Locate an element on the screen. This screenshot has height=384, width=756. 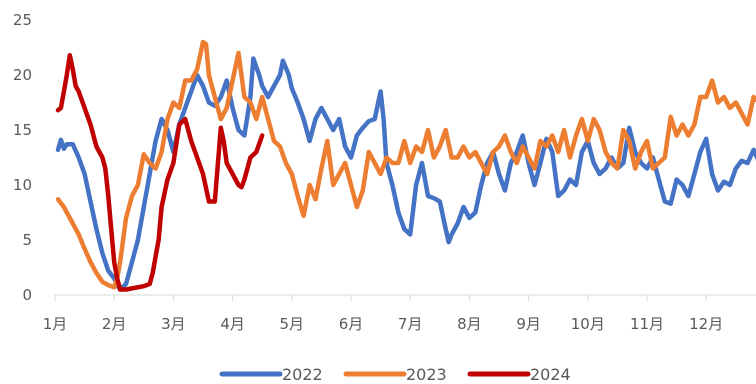
y-tick-label: 15 is located at coordinates (22, 130).